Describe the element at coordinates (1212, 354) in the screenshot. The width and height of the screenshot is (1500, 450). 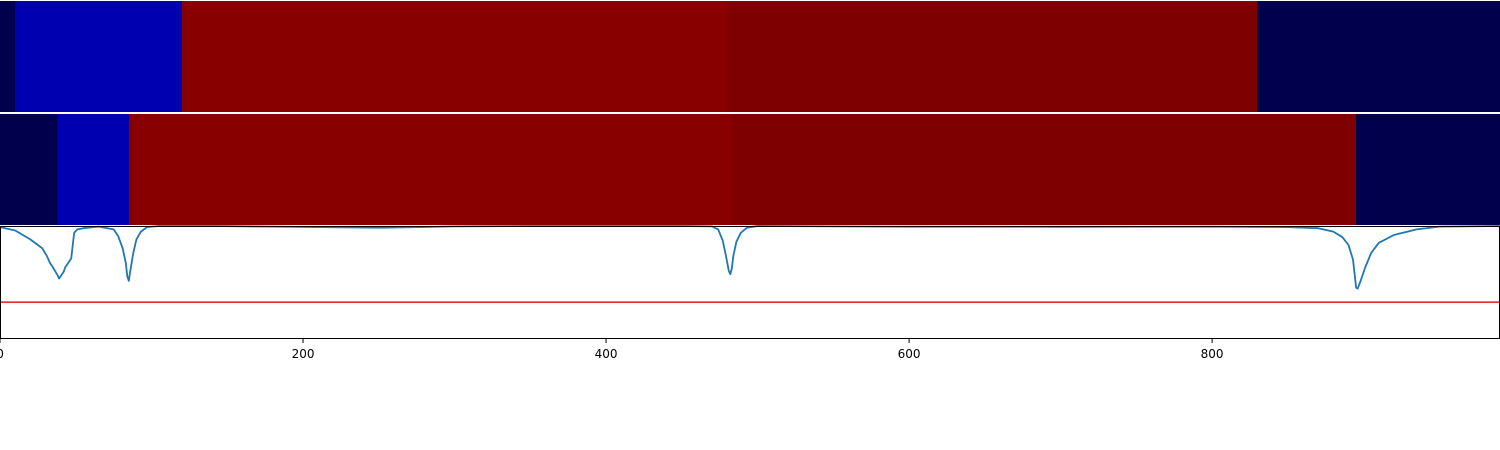
I see `x-tick-label-4: 800` at that location.